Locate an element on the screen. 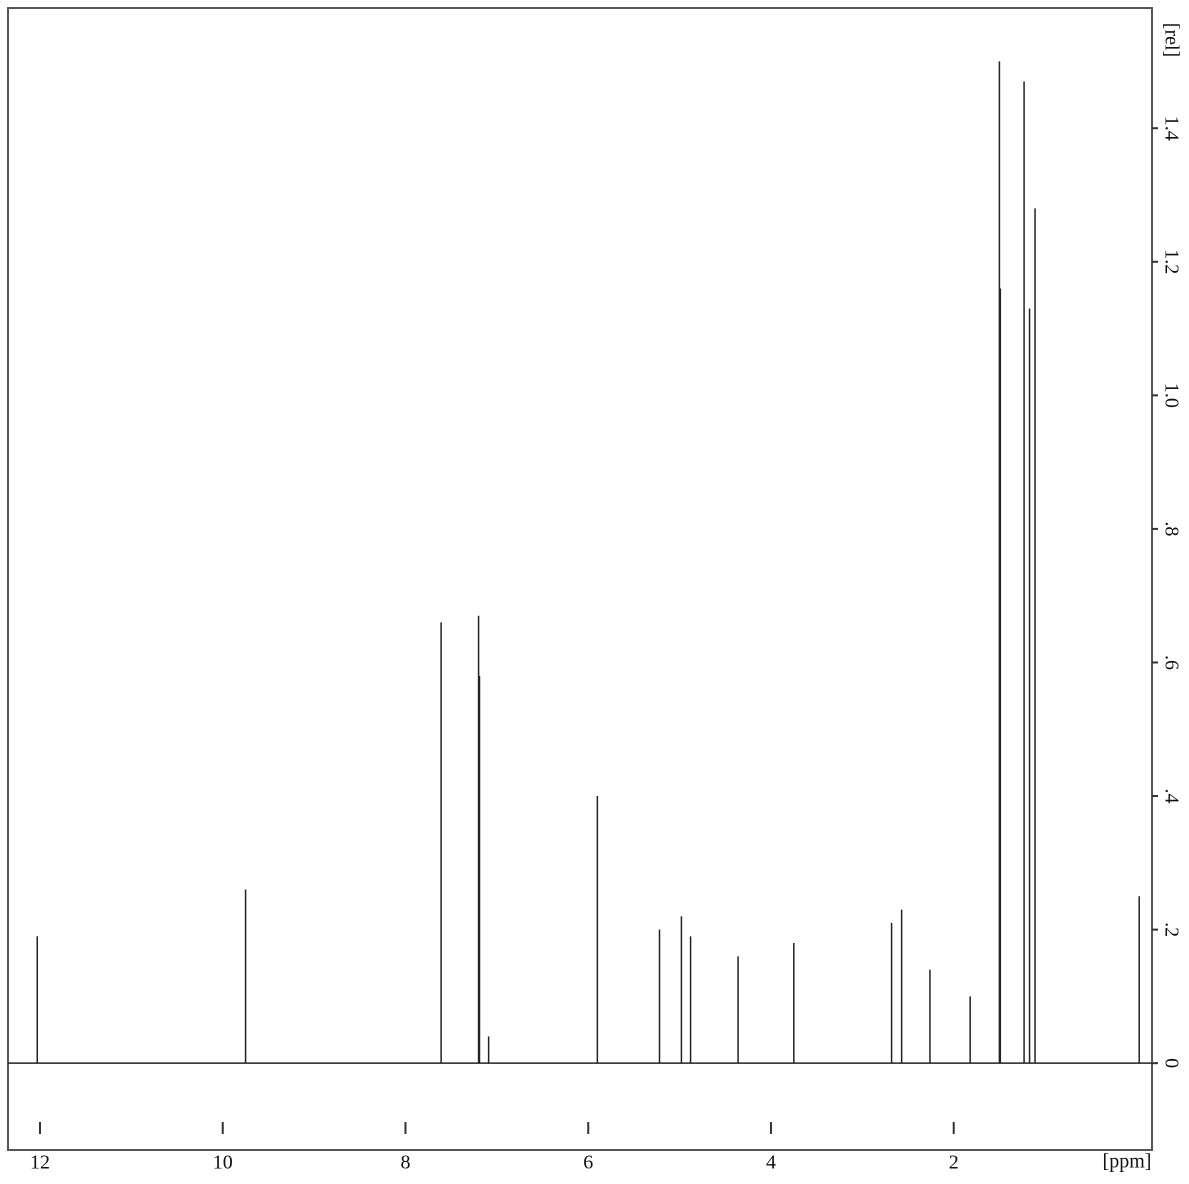 This screenshot has width=1189, height=1184. y-tick-label: .4 is located at coordinates (1171, 796).